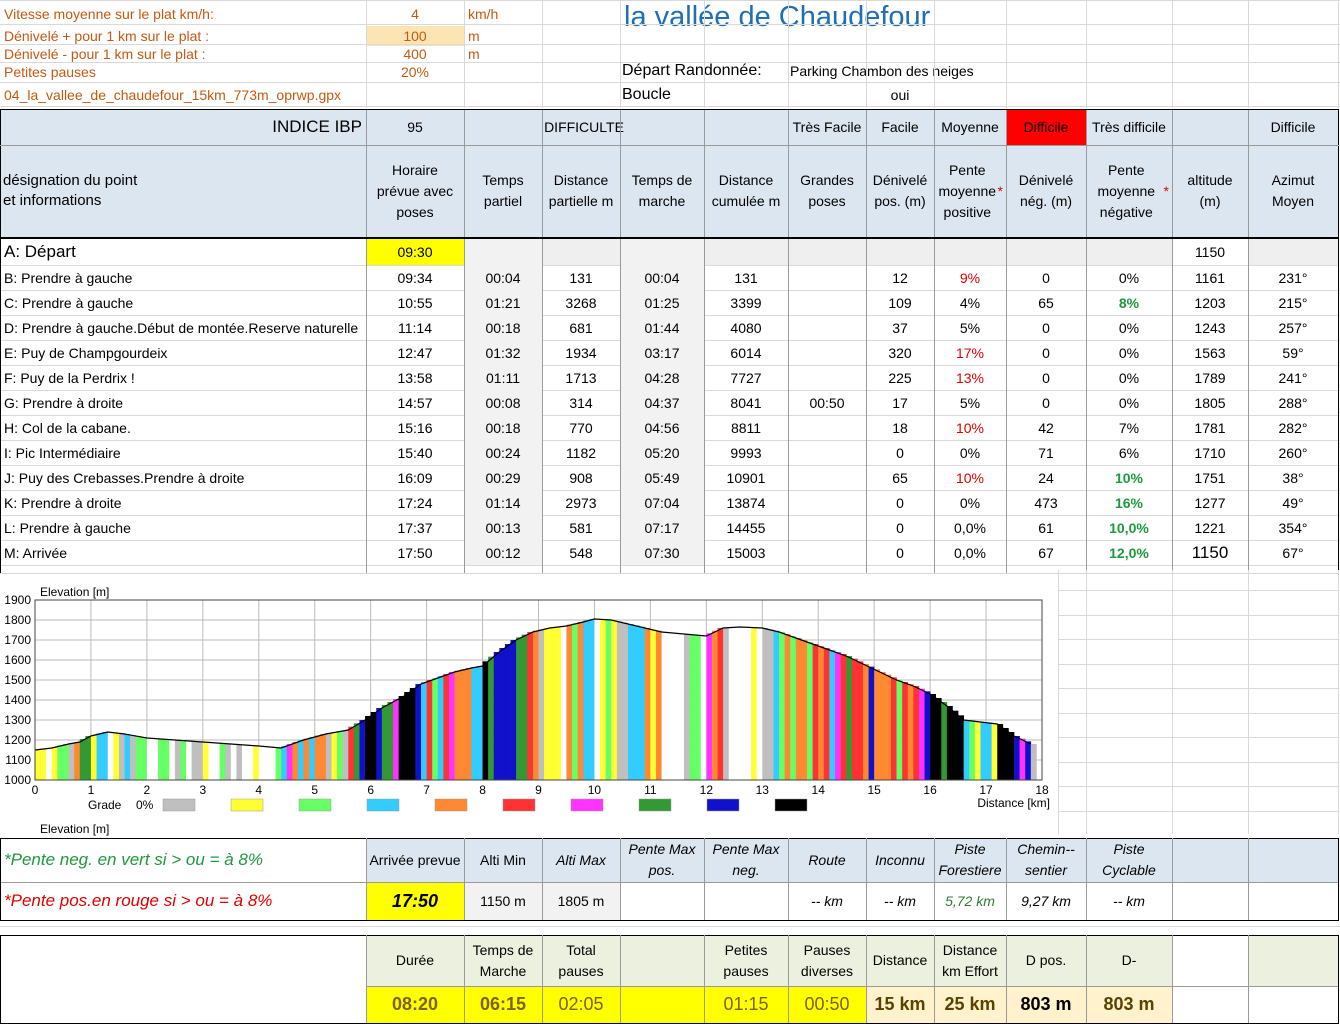  What do you see at coordinates (900, 95) in the screenshot?
I see `boucle-value: oui` at bounding box center [900, 95].